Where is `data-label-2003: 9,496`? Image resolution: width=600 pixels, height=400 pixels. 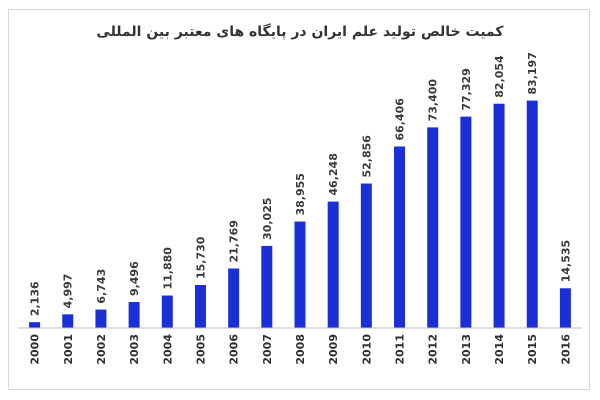
data-label-2003: 9,496 is located at coordinates (134, 278).